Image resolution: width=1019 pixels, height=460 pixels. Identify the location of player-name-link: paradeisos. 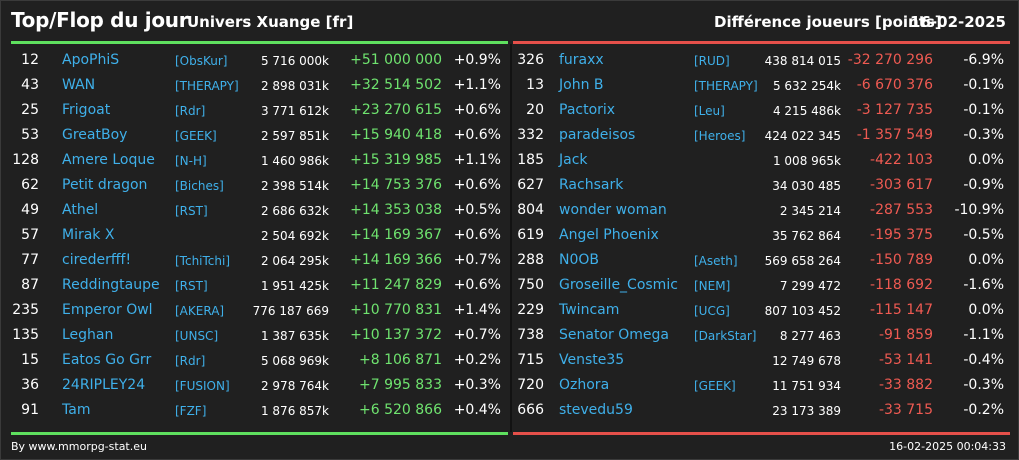
(597, 135).